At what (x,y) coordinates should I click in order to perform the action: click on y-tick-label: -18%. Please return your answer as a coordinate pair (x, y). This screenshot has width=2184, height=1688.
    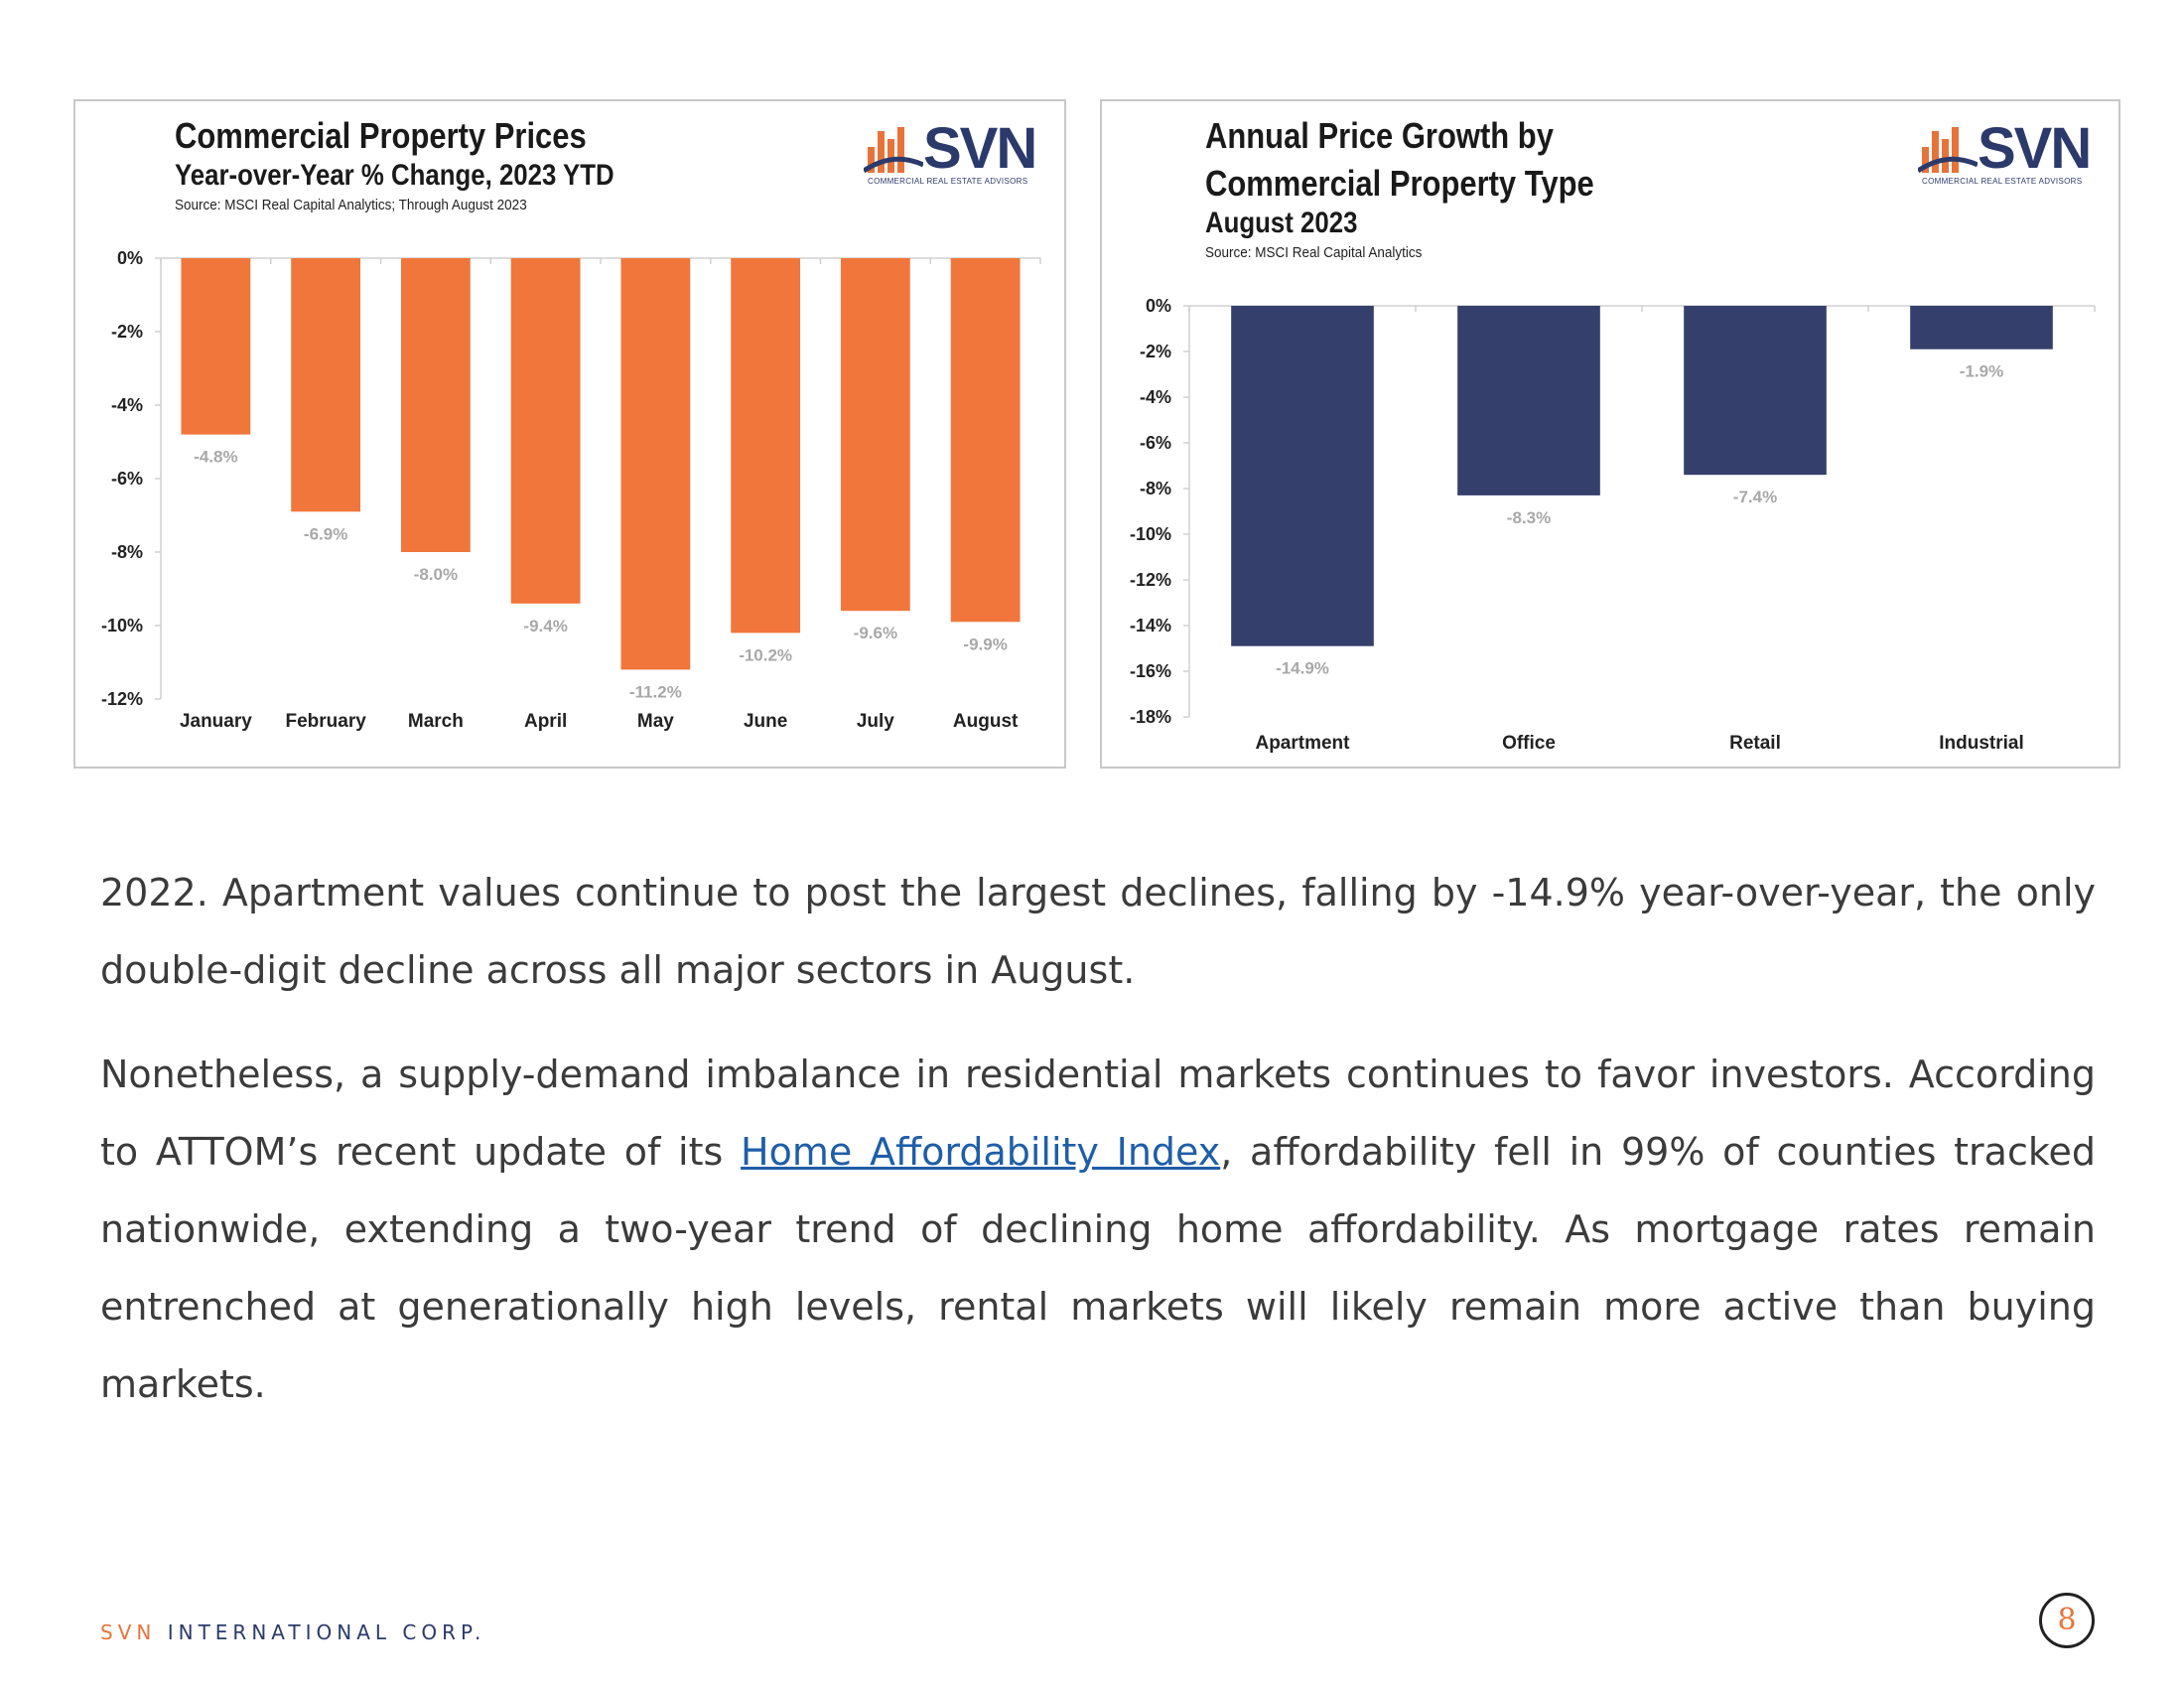
    Looking at the image, I should click on (1150, 717).